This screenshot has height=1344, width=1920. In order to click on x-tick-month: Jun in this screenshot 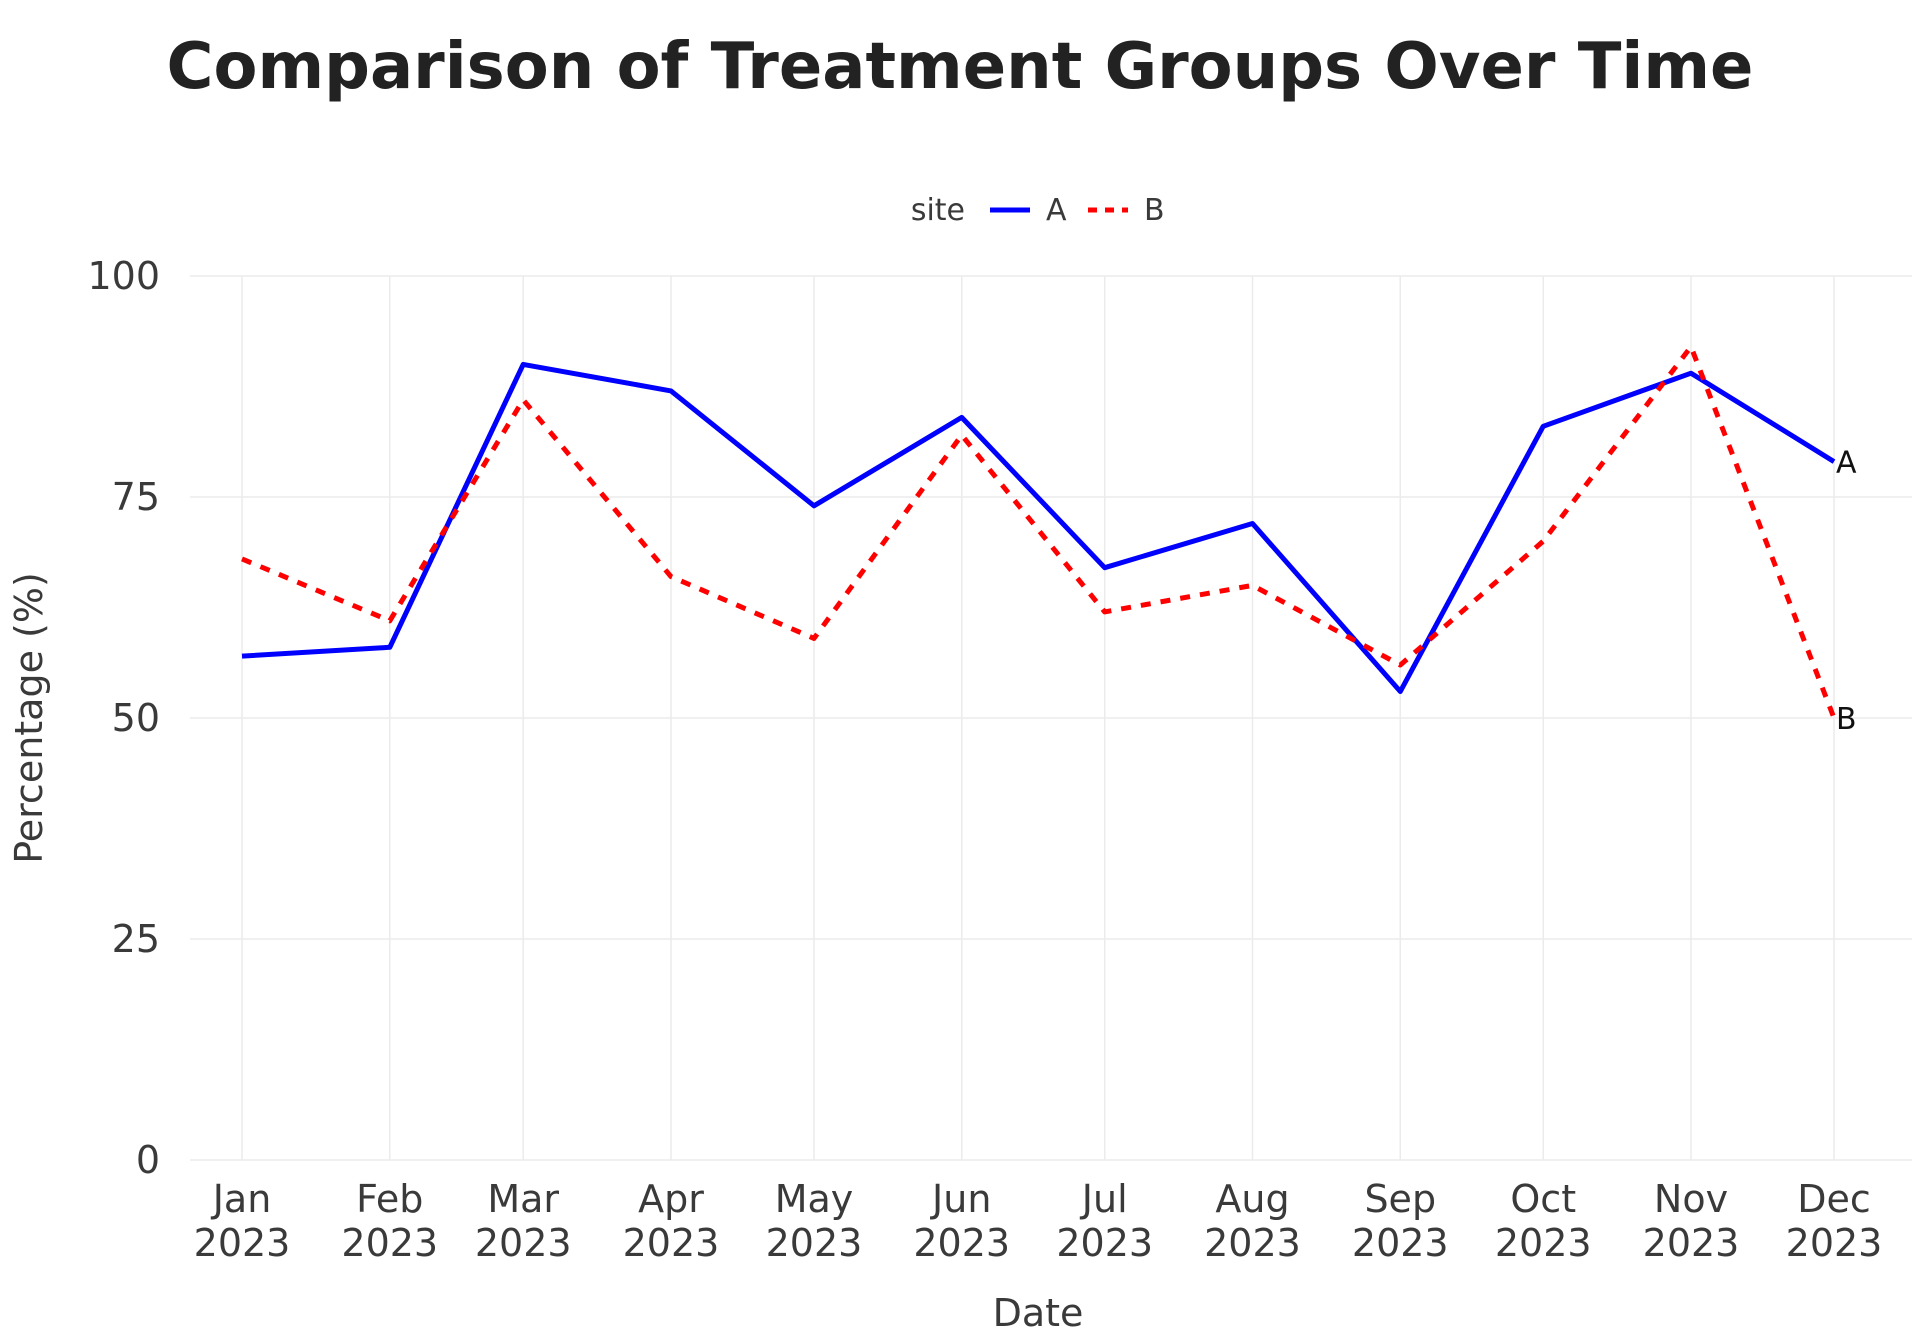, I will do `click(960, 1199)`.